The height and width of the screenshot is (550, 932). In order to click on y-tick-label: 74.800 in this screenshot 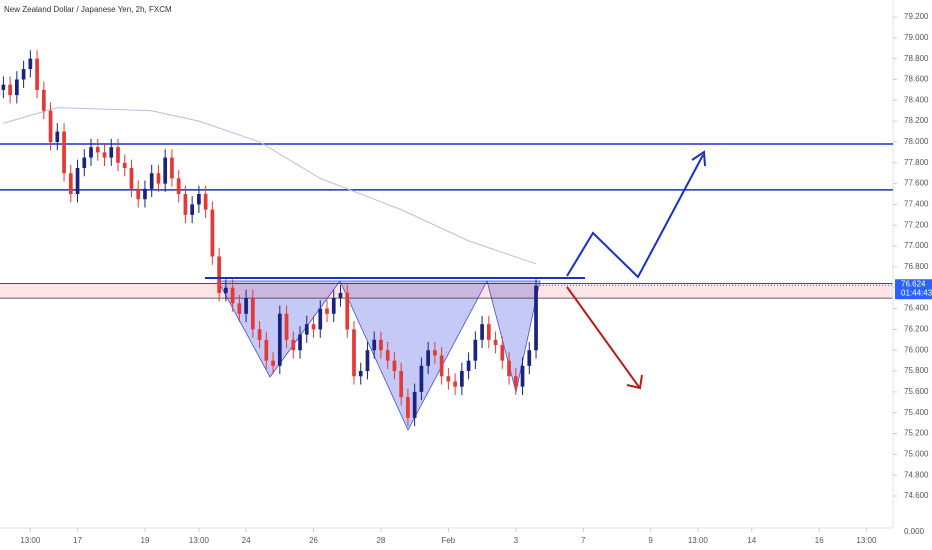, I will do `click(916, 474)`.